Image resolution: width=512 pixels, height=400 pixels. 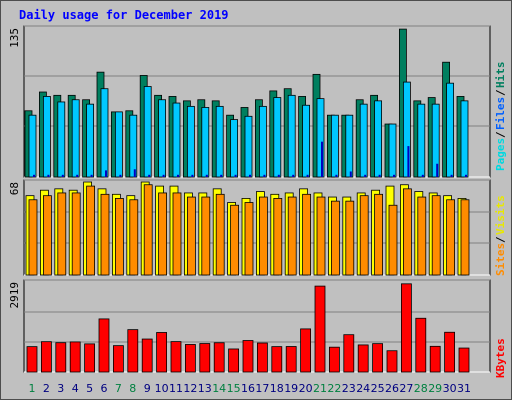 What do you see at coordinates (306, 388) in the screenshot?
I see `day-label: 20` at bounding box center [306, 388].